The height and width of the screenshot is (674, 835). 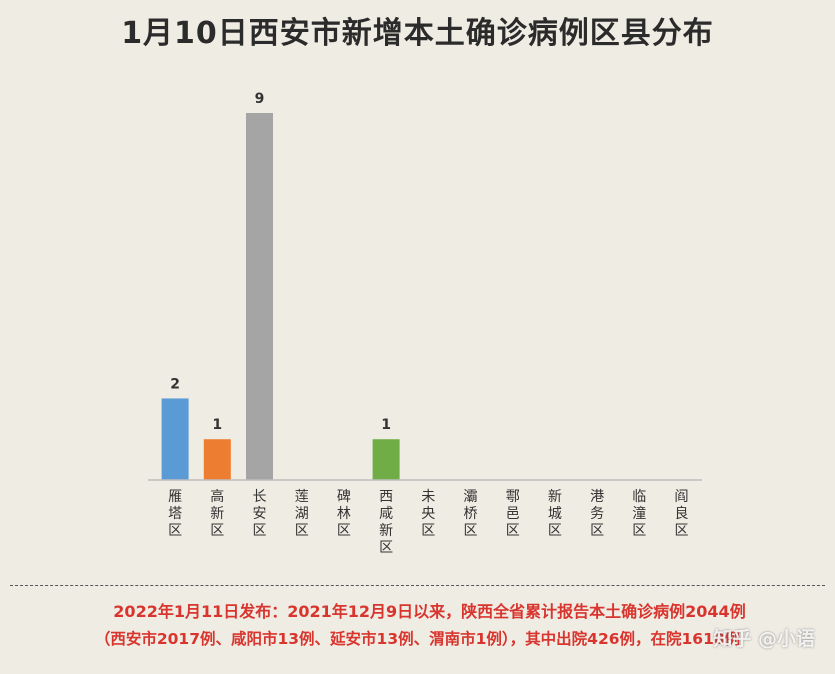 I want to click on bar-西咸新区, so click(x=386, y=459).